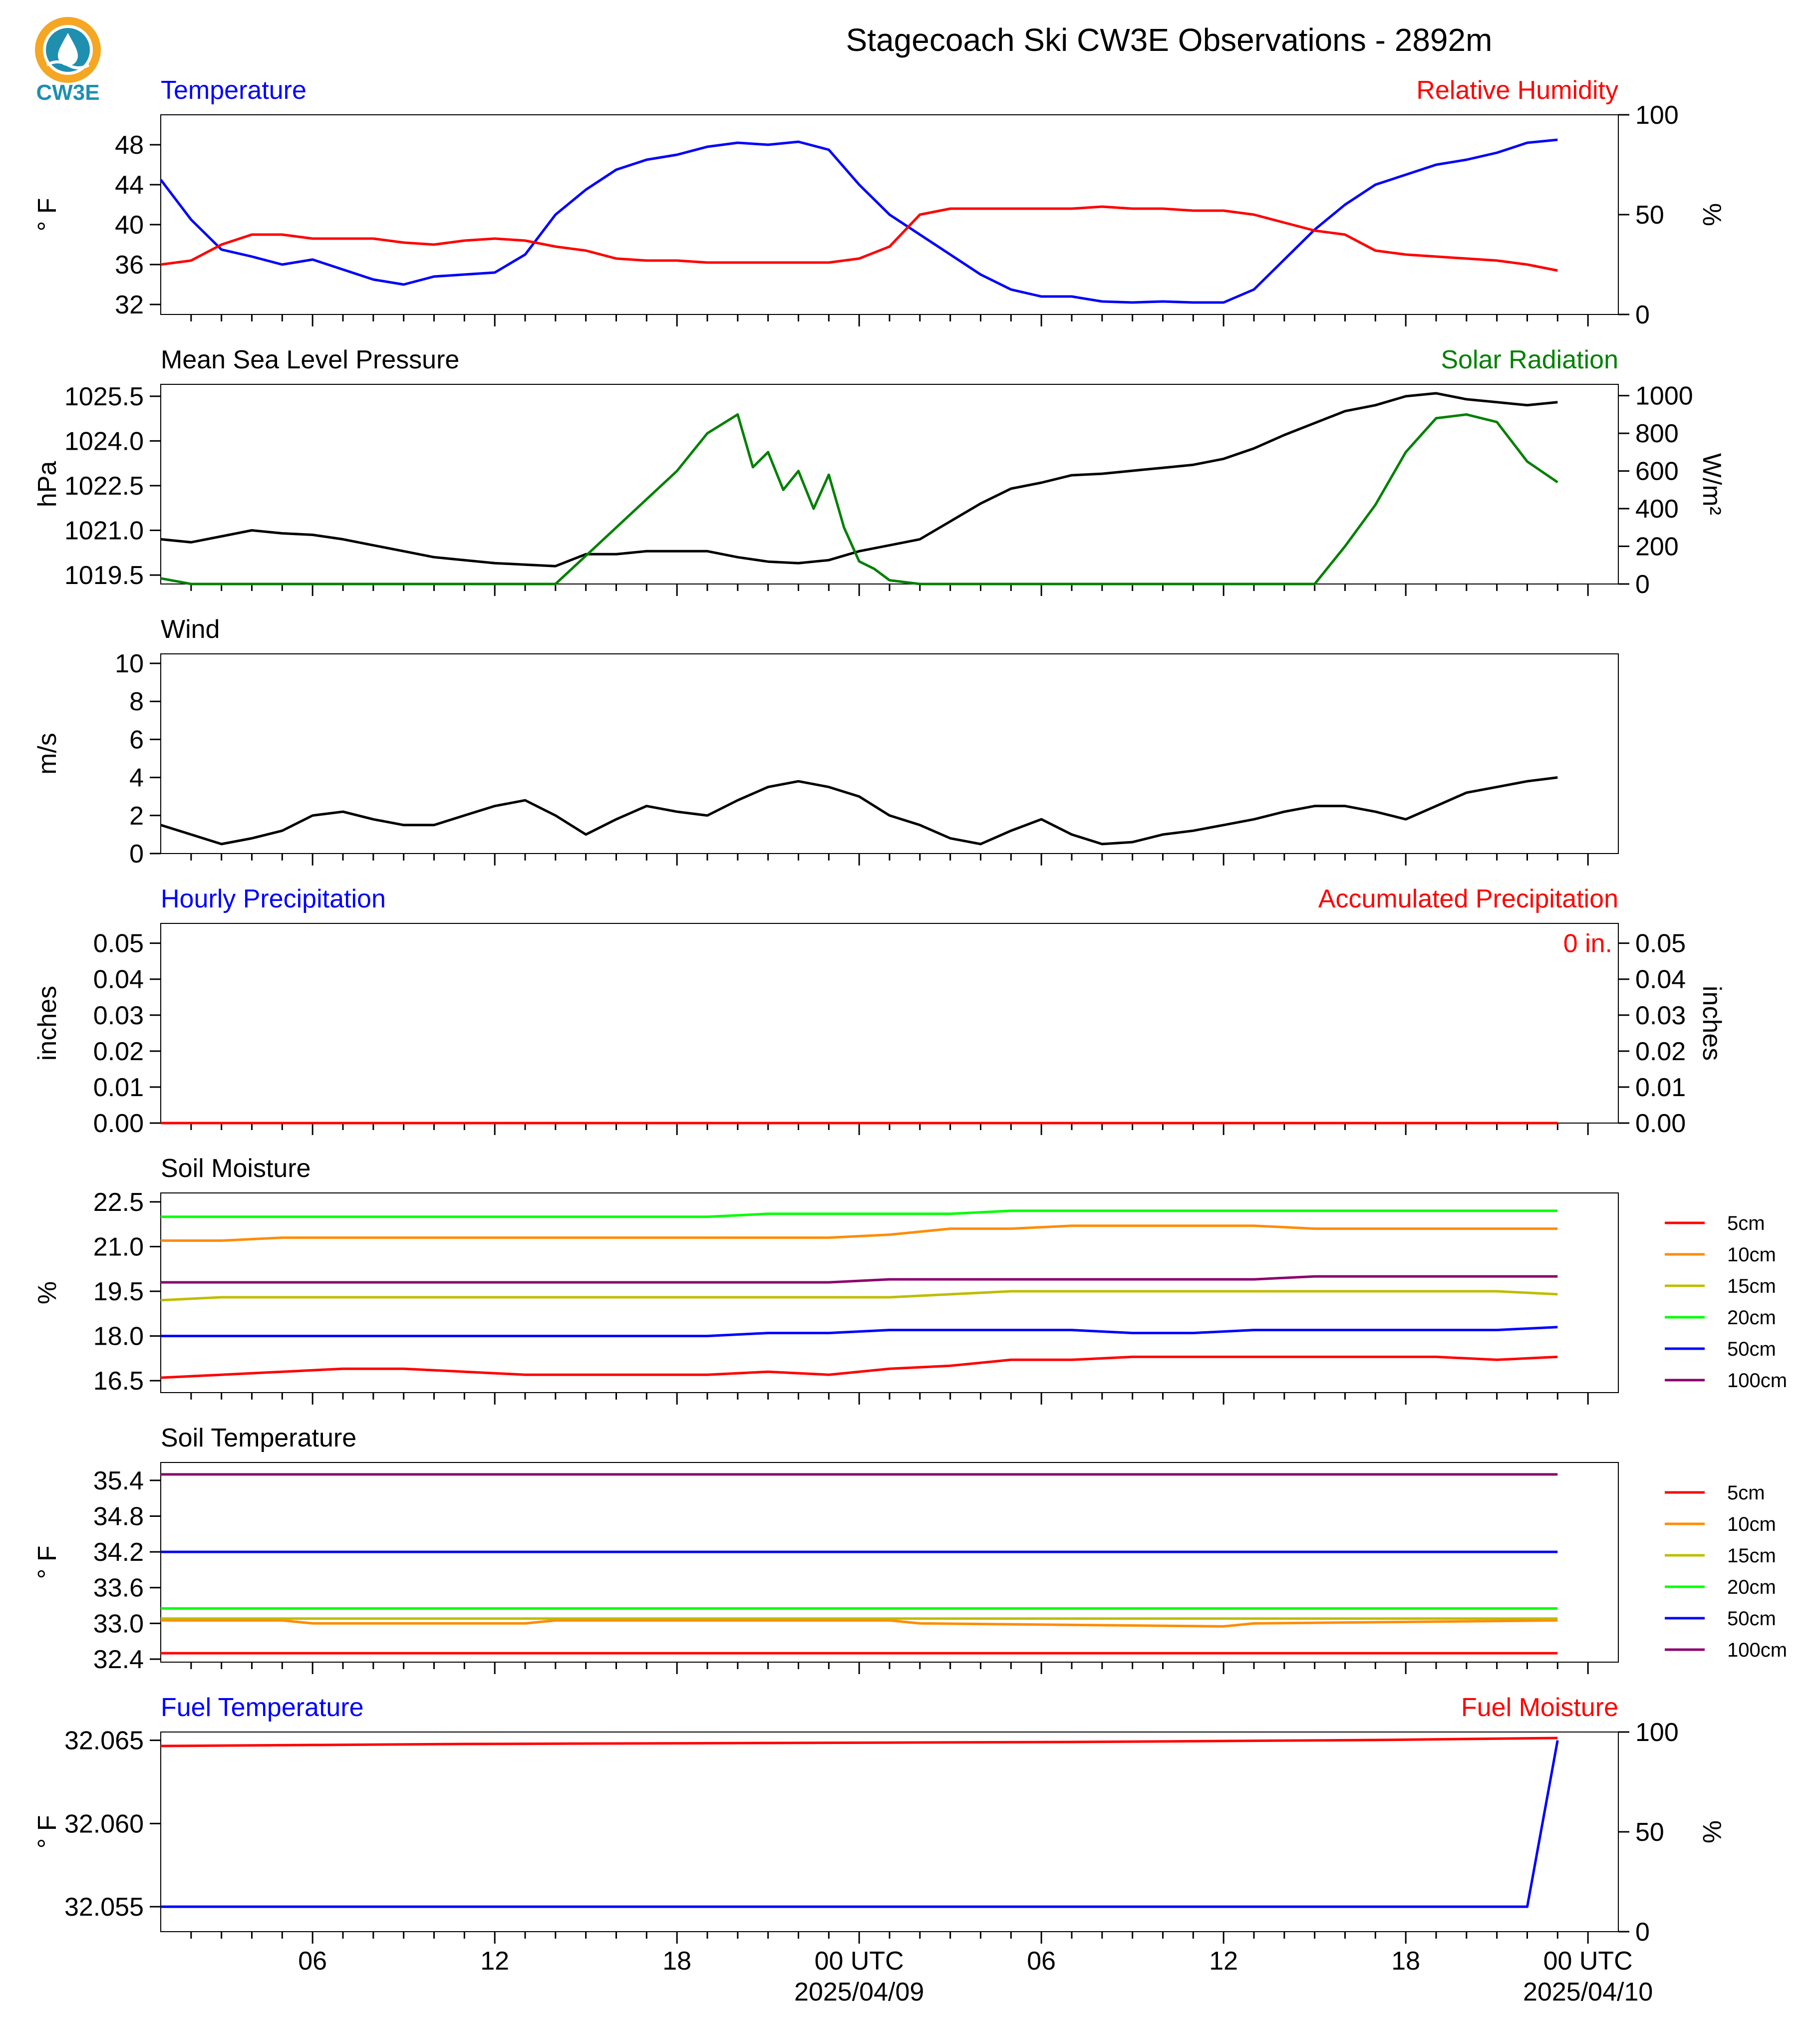 This screenshot has width=1820, height=2028. Describe the element at coordinates (118, 1336) in the screenshot. I see `ytick-left-label: 18.0` at that location.